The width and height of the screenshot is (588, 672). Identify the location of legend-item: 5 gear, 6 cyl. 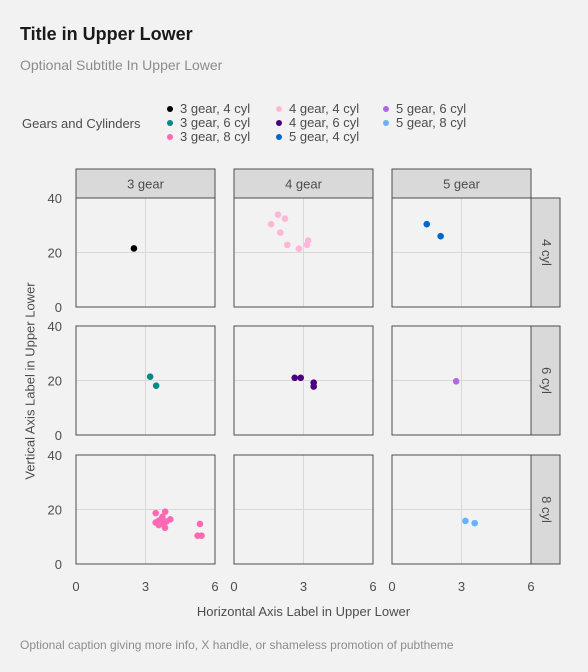
(424, 109).